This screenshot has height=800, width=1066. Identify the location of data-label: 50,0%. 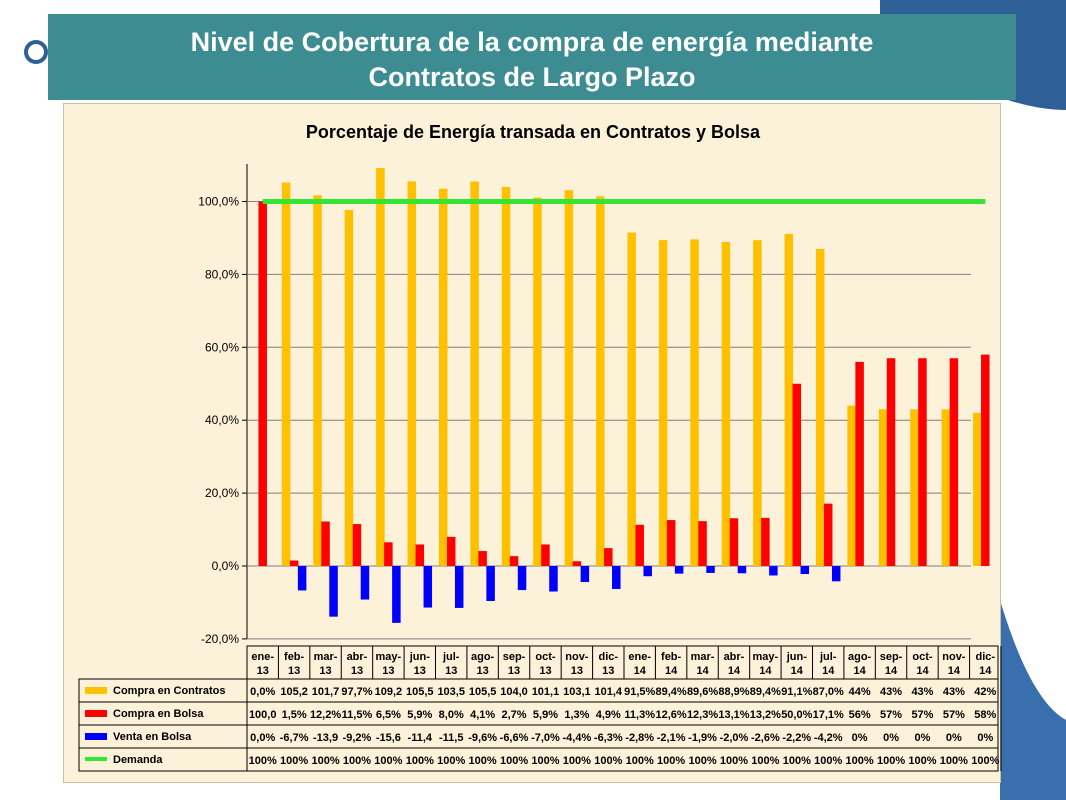
(796, 715).